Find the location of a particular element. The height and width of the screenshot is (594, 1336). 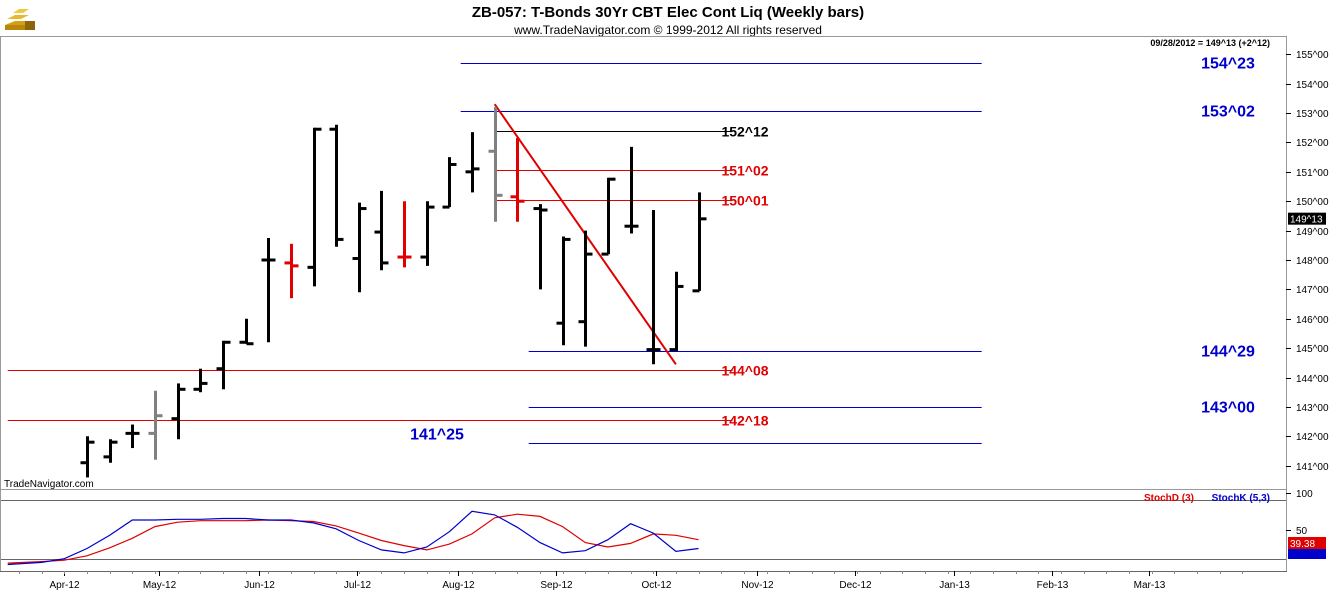

stoch-series-line is located at coordinates (353, 538).